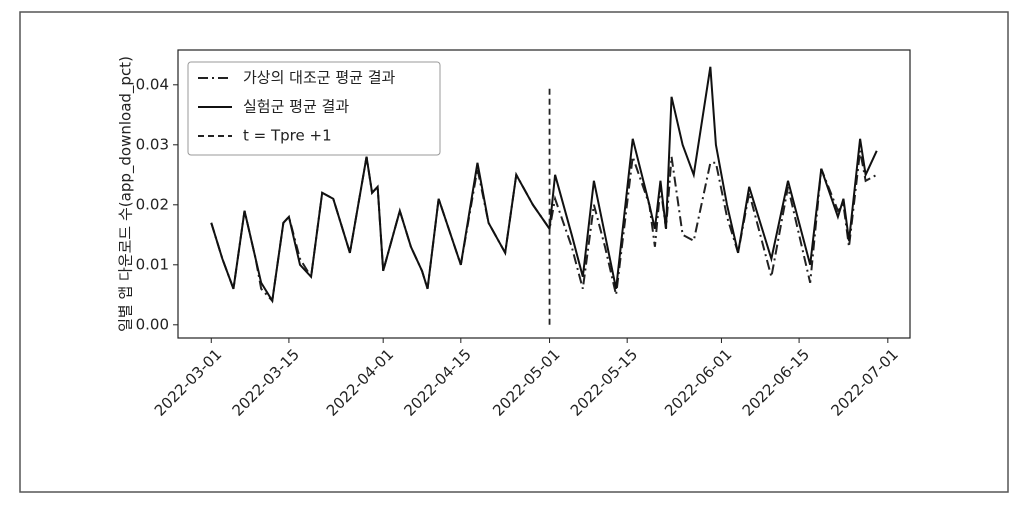 This screenshot has width=1026, height=512. What do you see at coordinates (604, 382) in the screenshot?
I see `x-tick-label: 2022-05-15` at bounding box center [604, 382].